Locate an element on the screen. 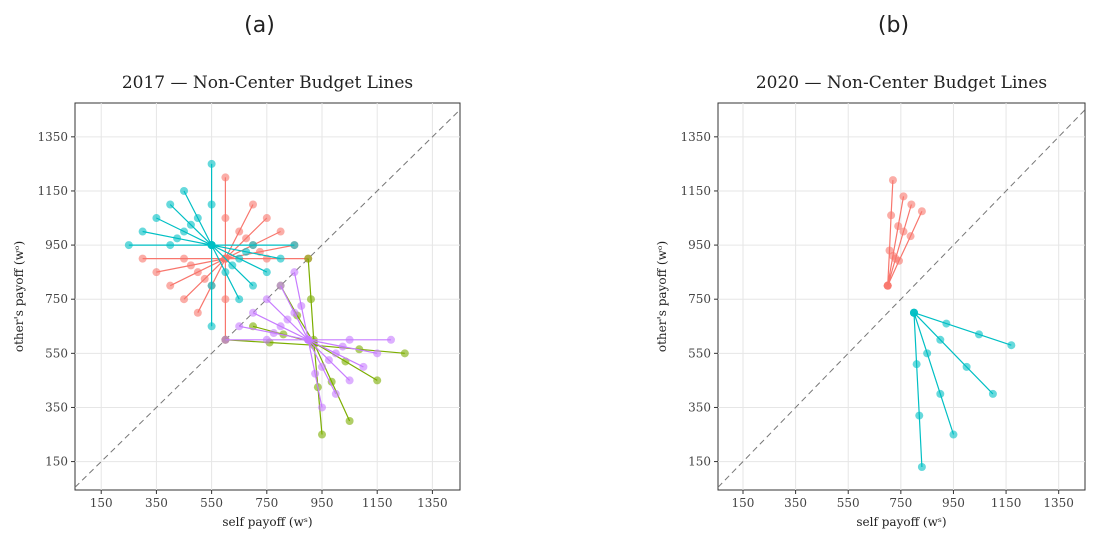 The image size is (1093, 544). panel-label: (a) is located at coordinates (259, 25).